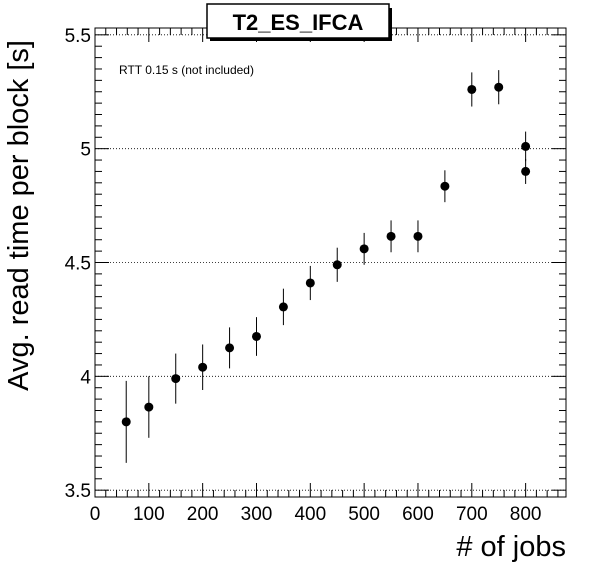  I want to click on x-tick-label: 0, so click(95, 514).